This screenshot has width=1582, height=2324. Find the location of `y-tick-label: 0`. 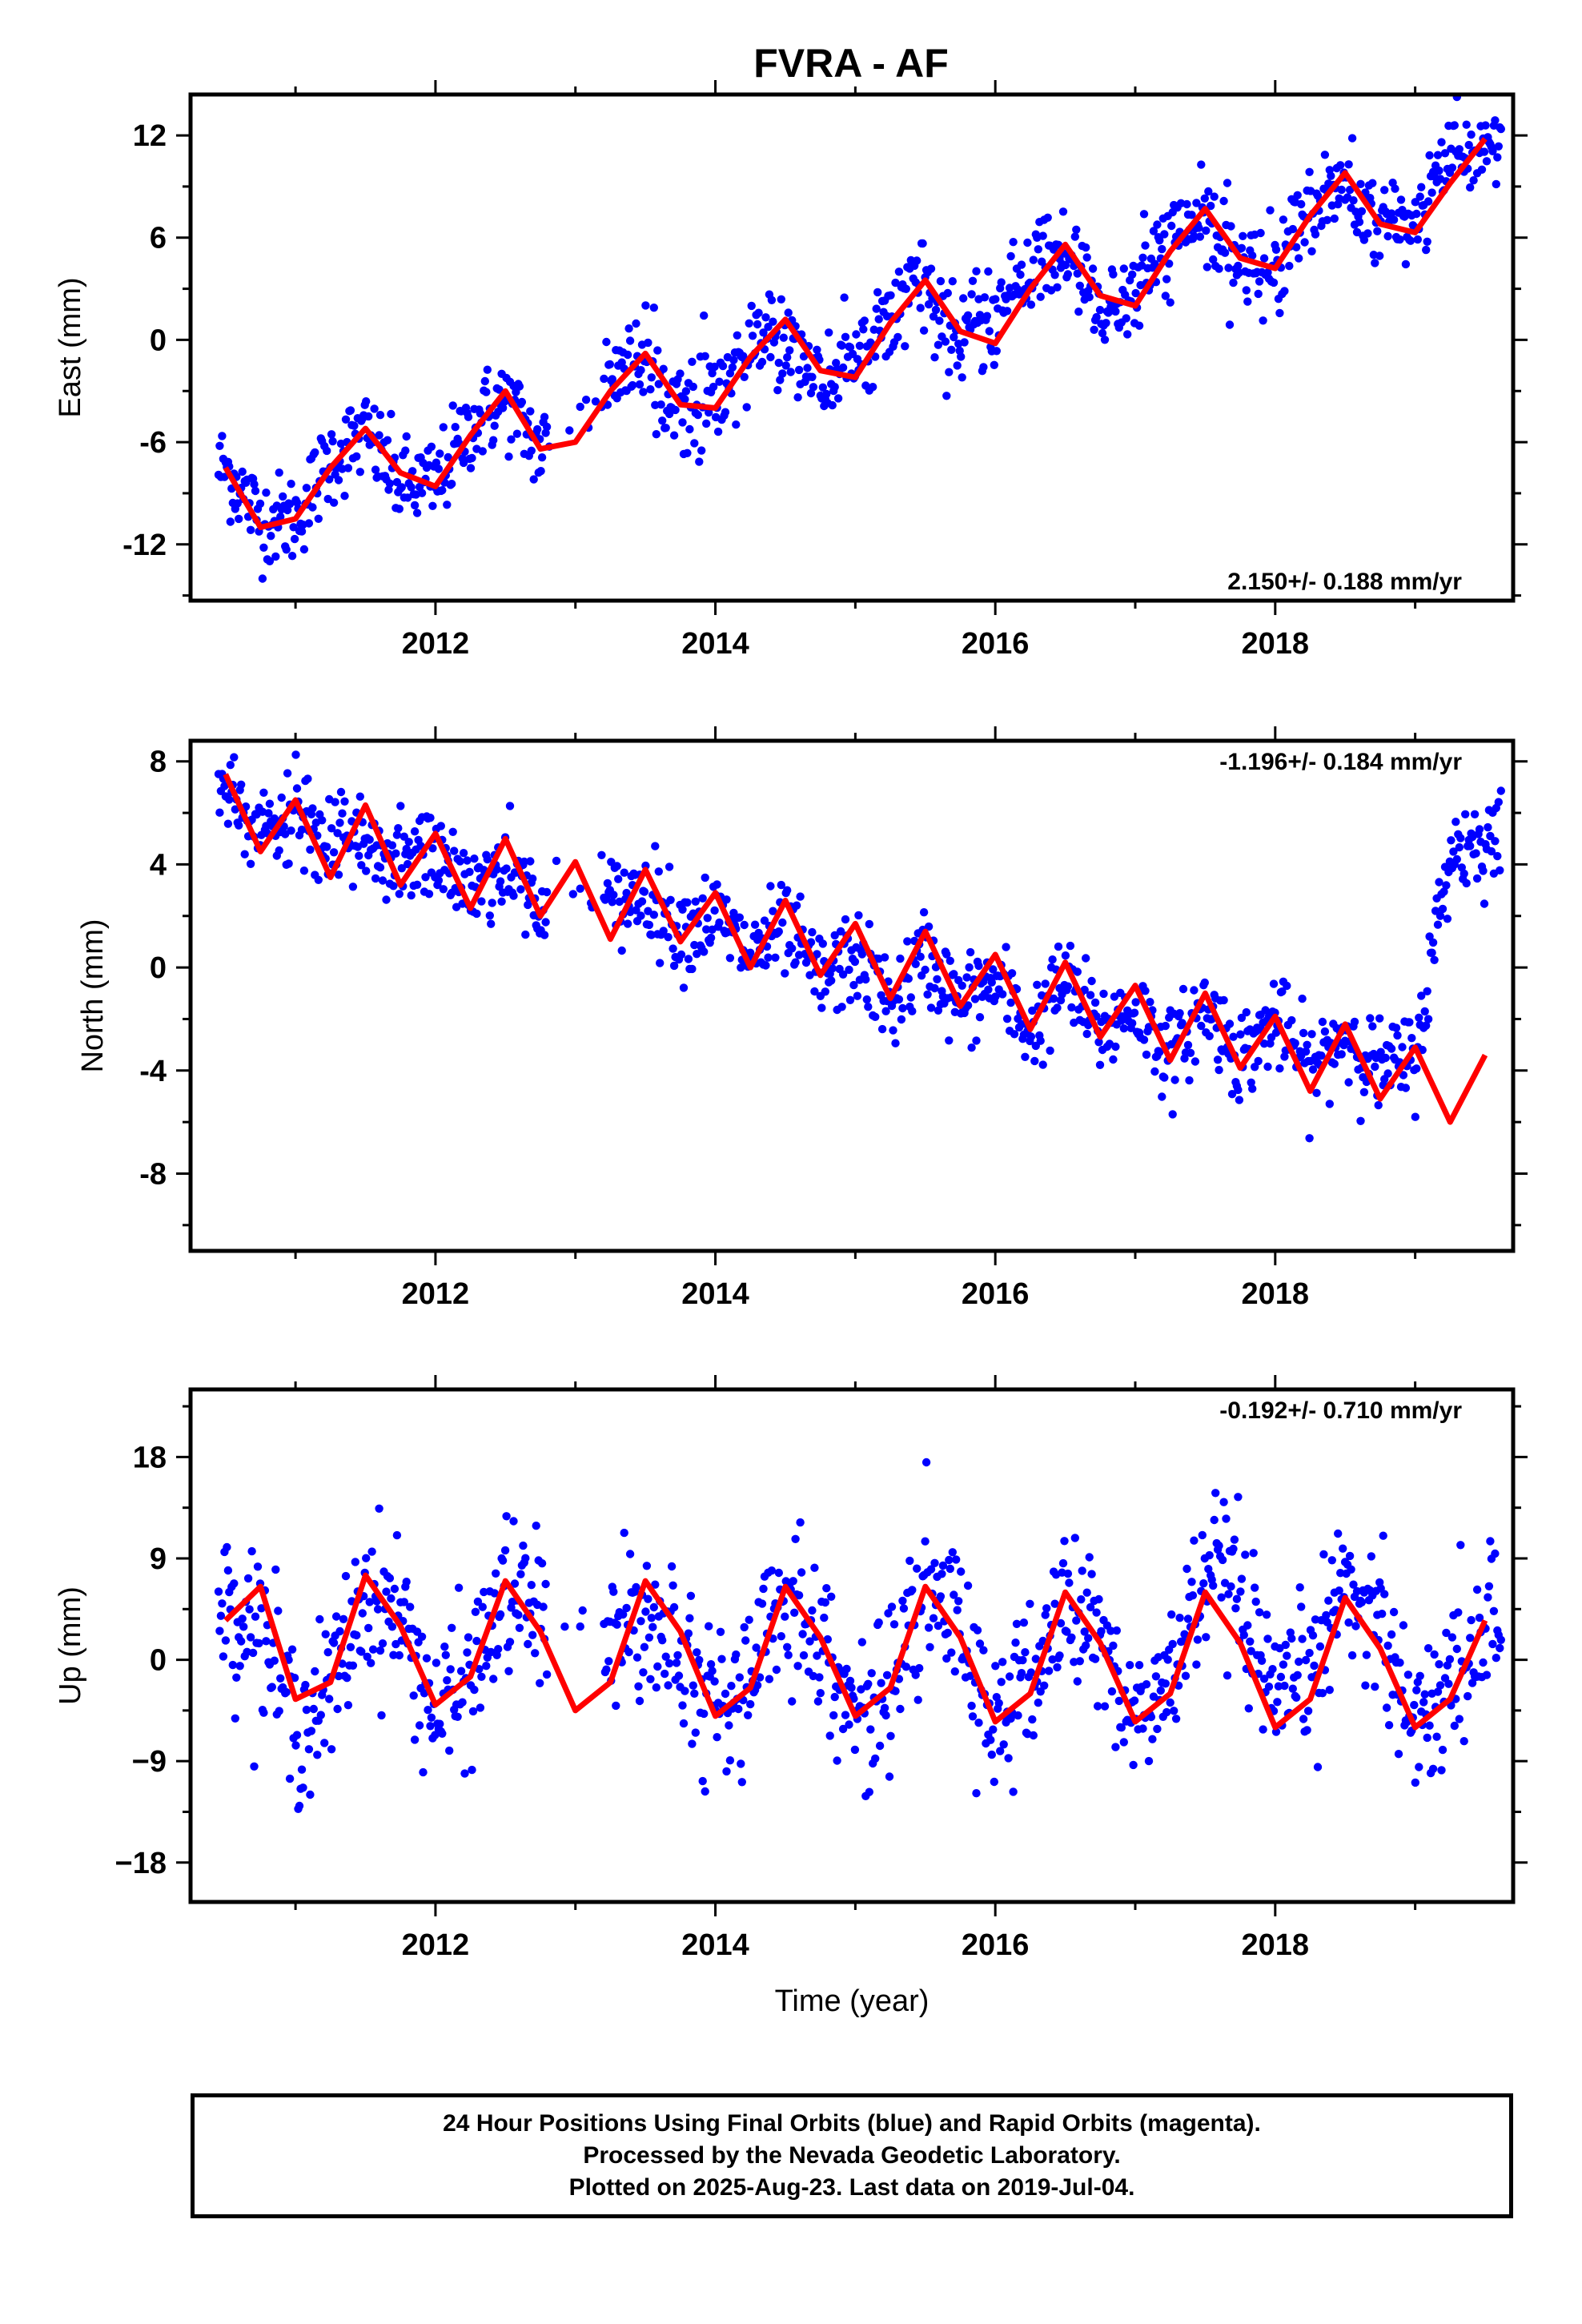

y-tick-label: 0 is located at coordinates (158, 340).